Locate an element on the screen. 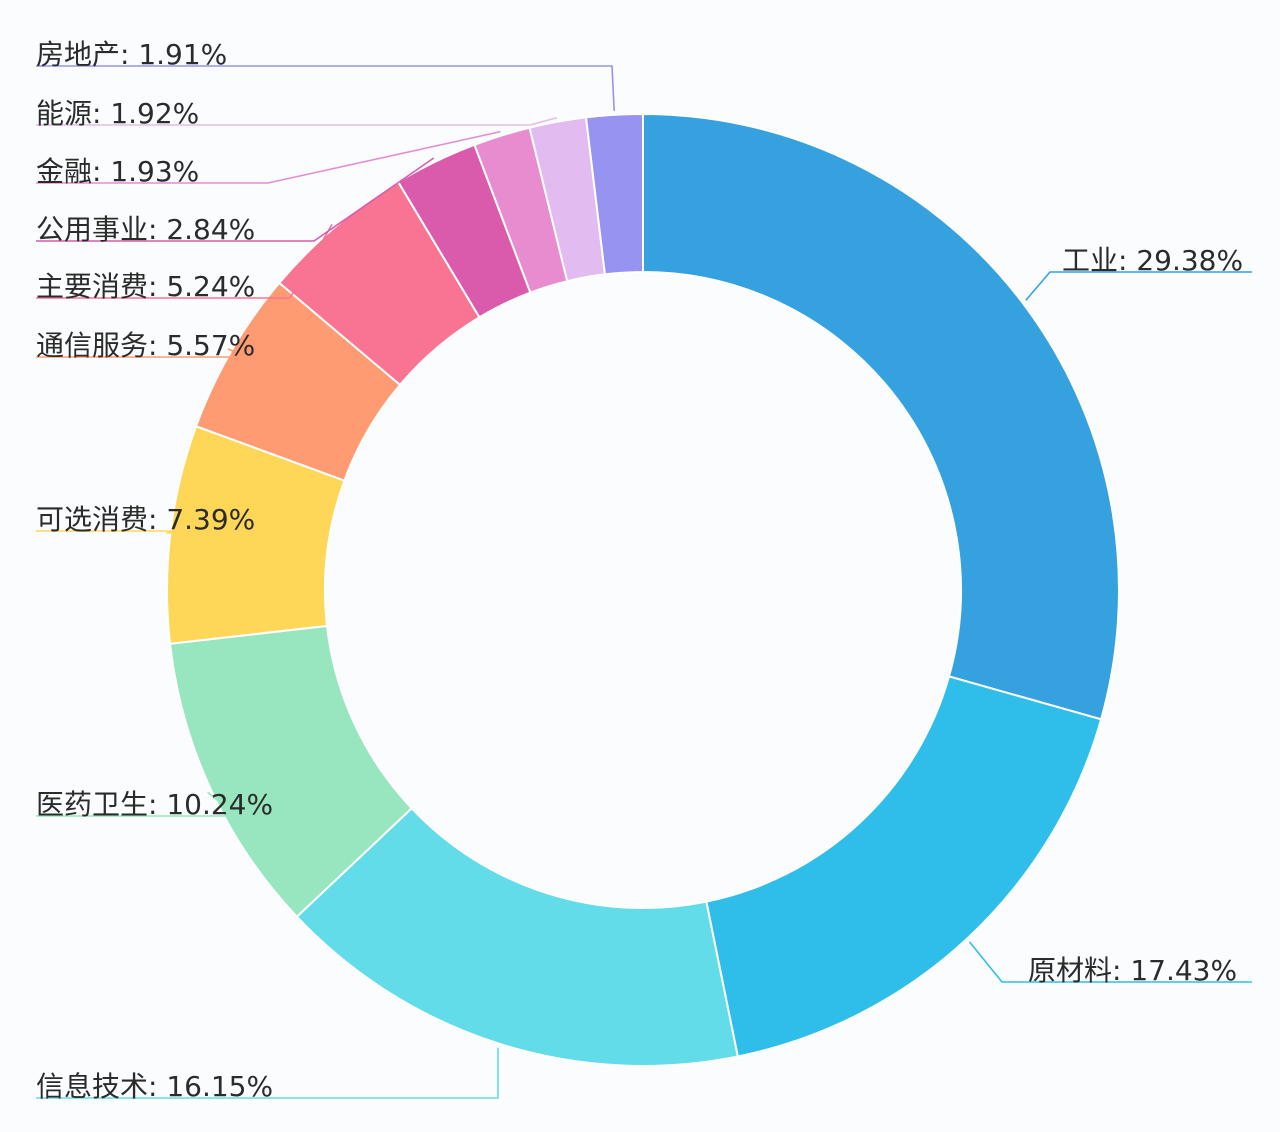 The image size is (1280, 1132). slice-1-label: 原材料: 17.43% is located at coordinates (1132, 970).